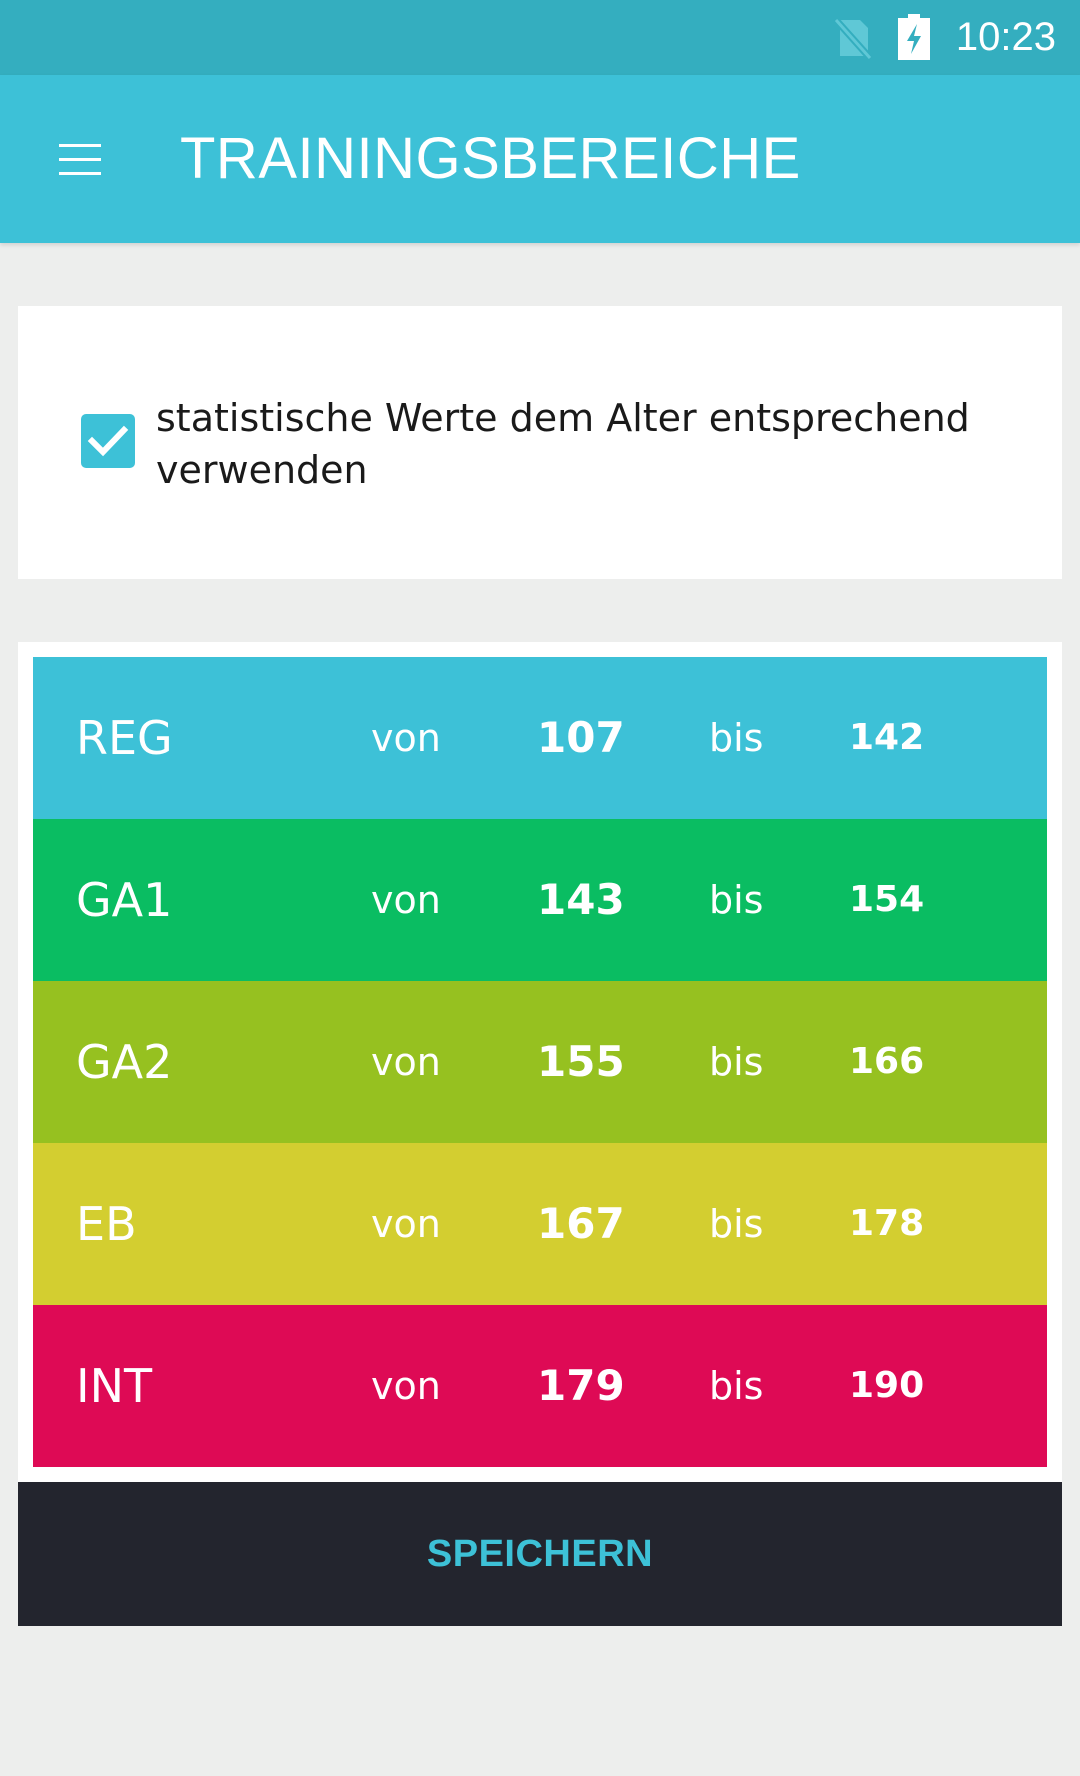  Describe the element at coordinates (80, 159) in the screenshot. I see `hamburger-menu-icon` at that location.